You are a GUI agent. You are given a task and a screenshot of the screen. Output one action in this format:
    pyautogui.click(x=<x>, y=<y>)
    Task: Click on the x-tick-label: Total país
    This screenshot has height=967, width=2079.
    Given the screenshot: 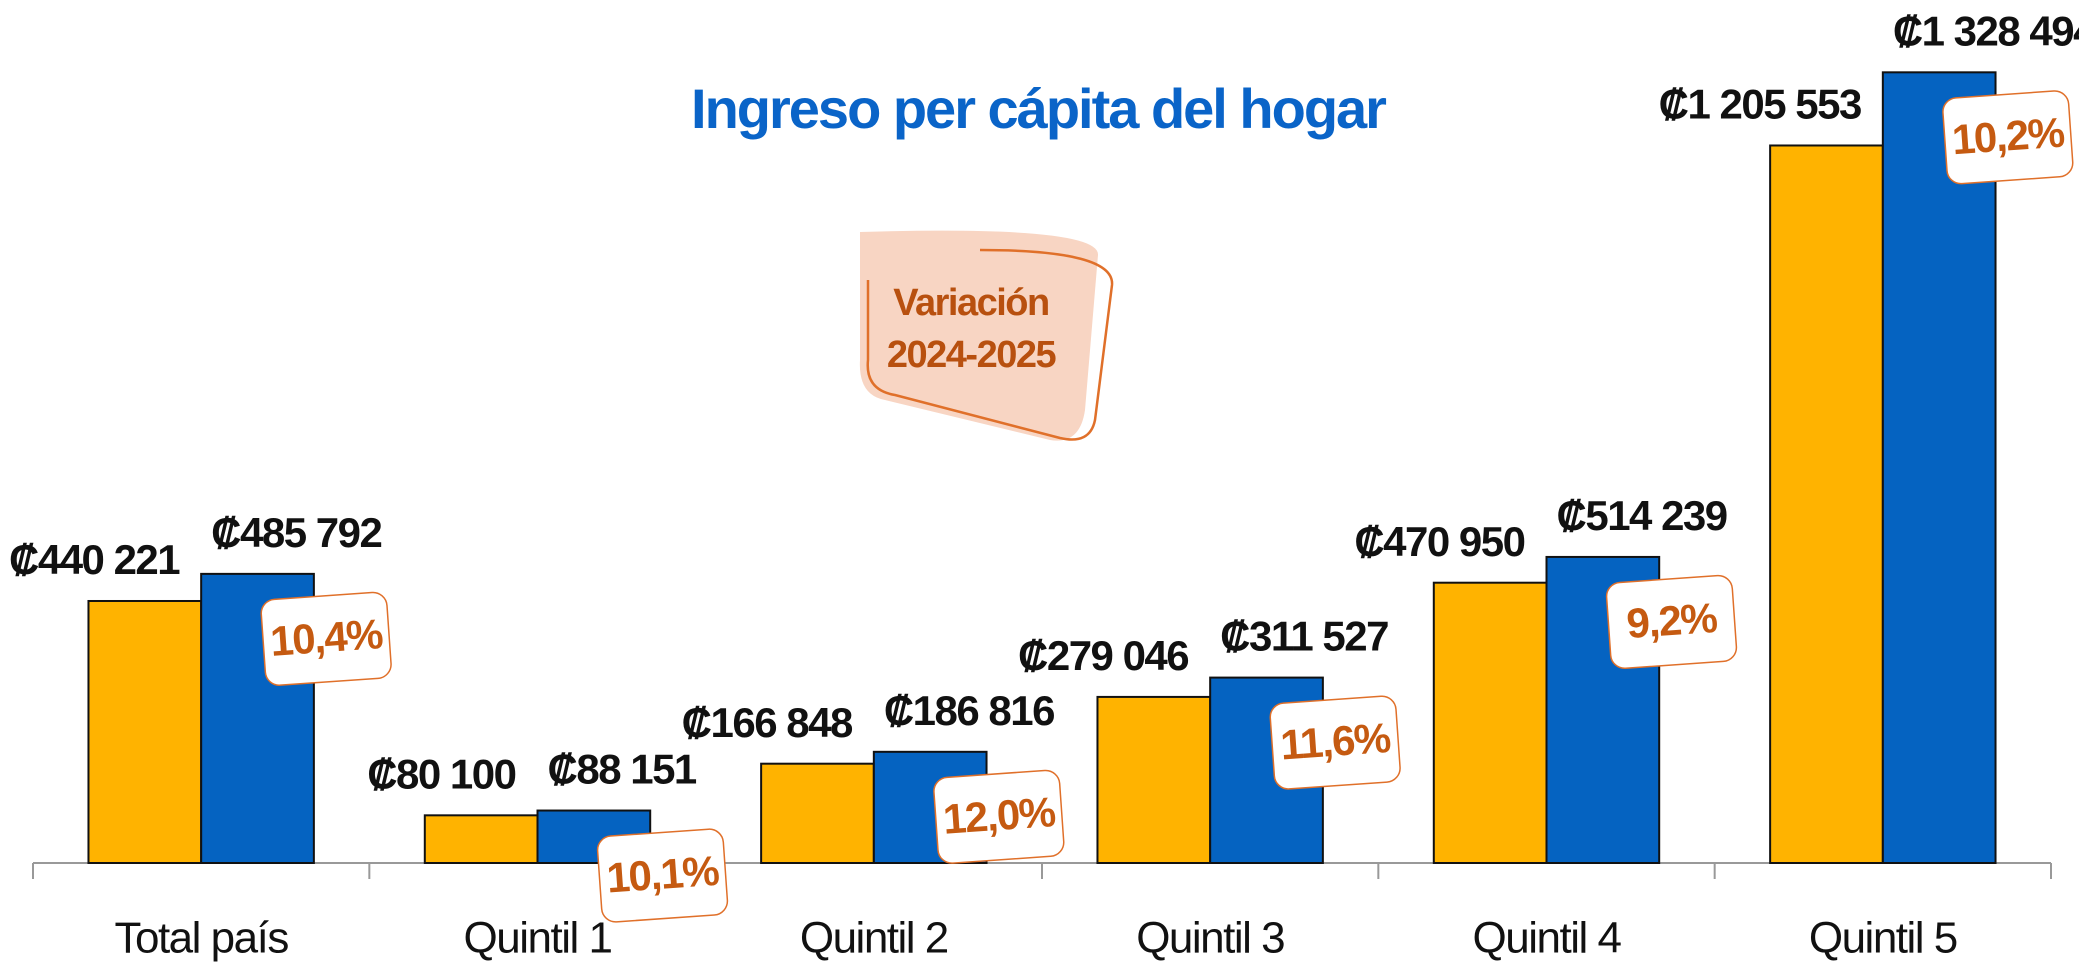 What is the action you would take?
    pyautogui.click(x=201, y=938)
    